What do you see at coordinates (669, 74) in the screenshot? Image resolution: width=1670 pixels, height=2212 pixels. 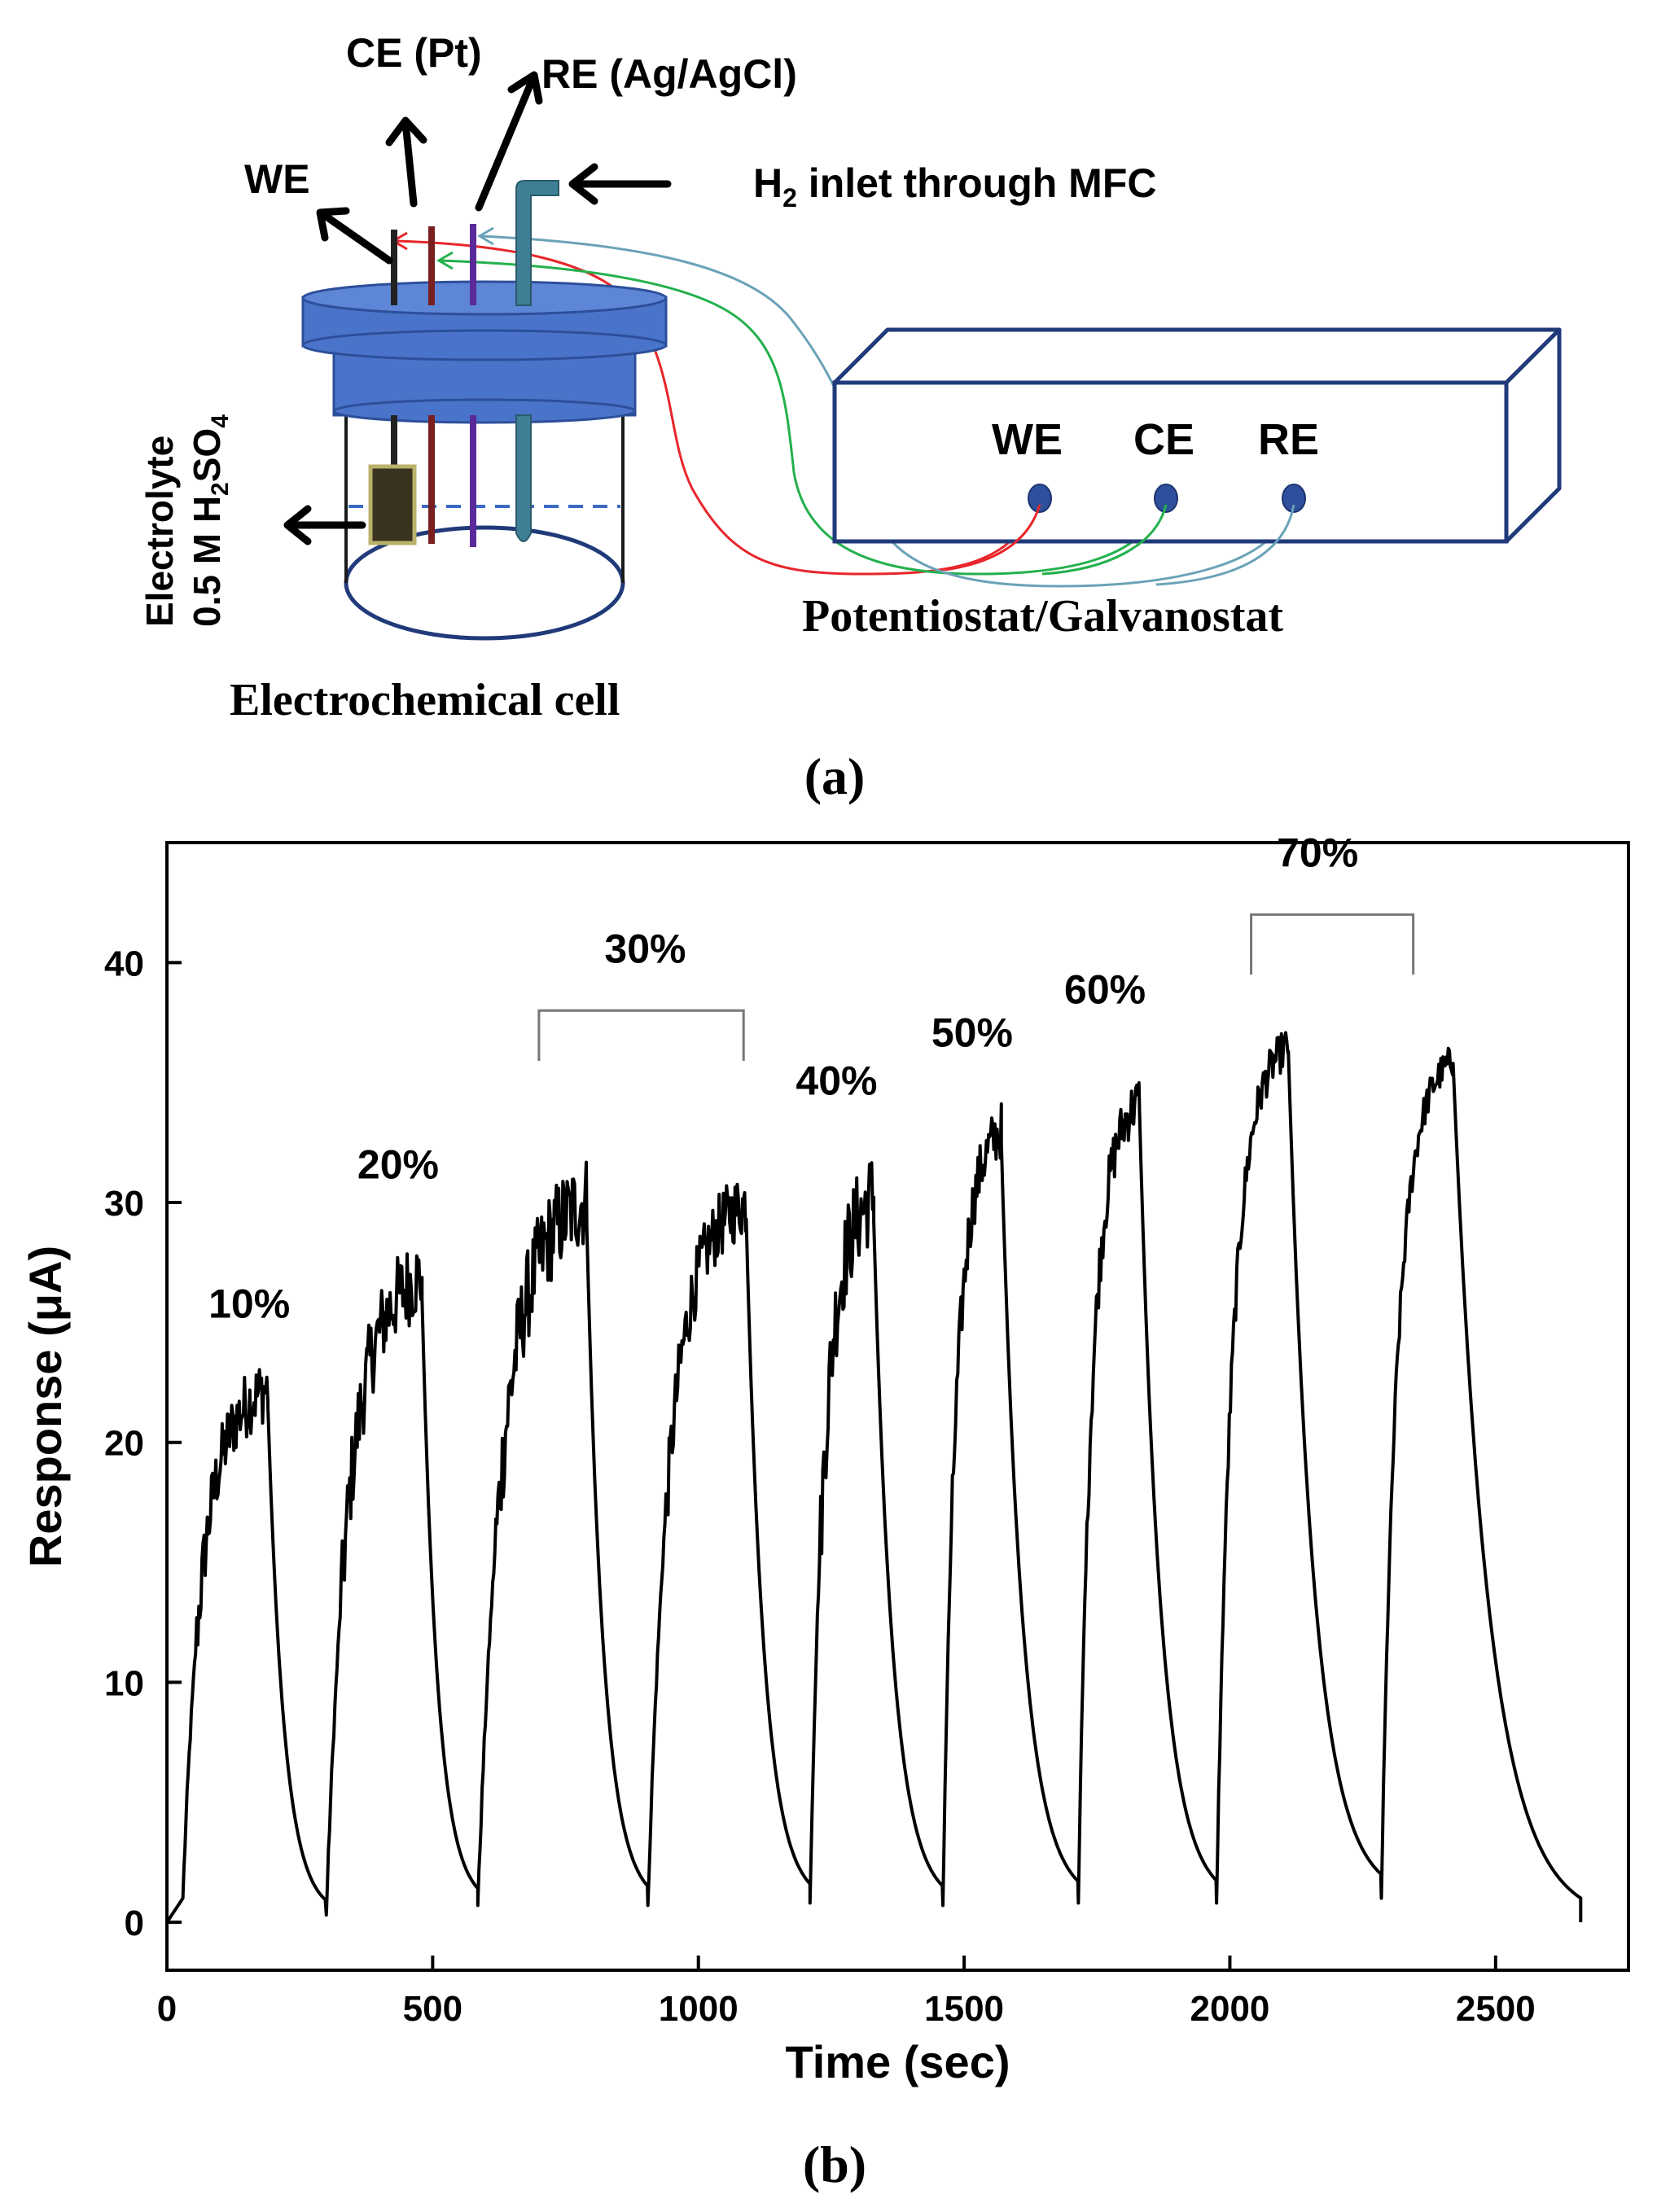 I see `re-label: RE (Ag/AgCl)` at bounding box center [669, 74].